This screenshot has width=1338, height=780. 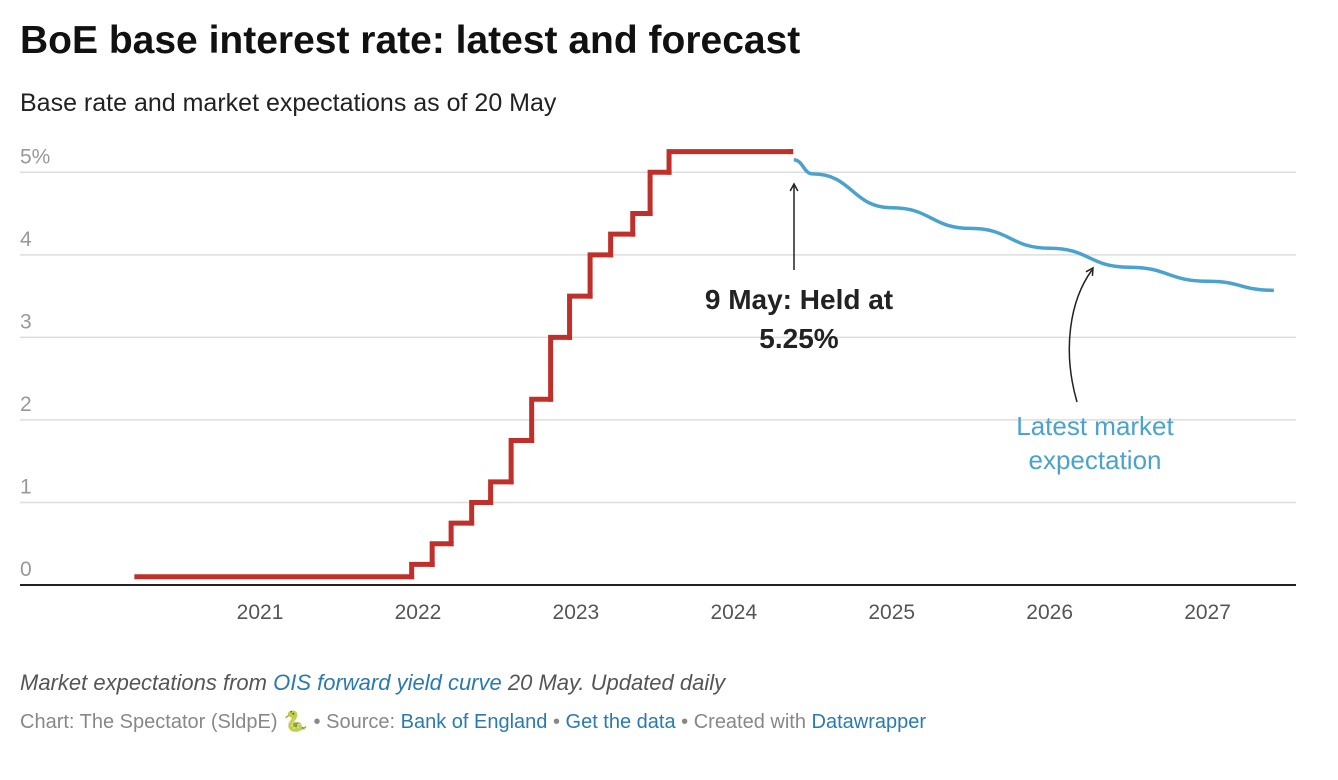 What do you see at coordinates (260, 612) in the screenshot?
I see `x-tick-label: 2021` at bounding box center [260, 612].